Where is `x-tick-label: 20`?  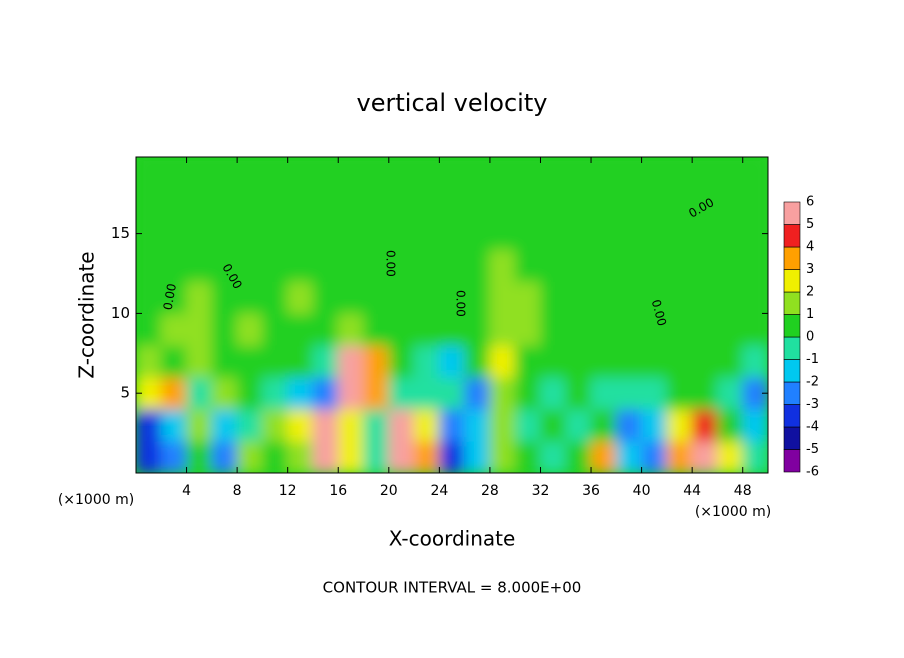 x-tick-label: 20 is located at coordinates (389, 491).